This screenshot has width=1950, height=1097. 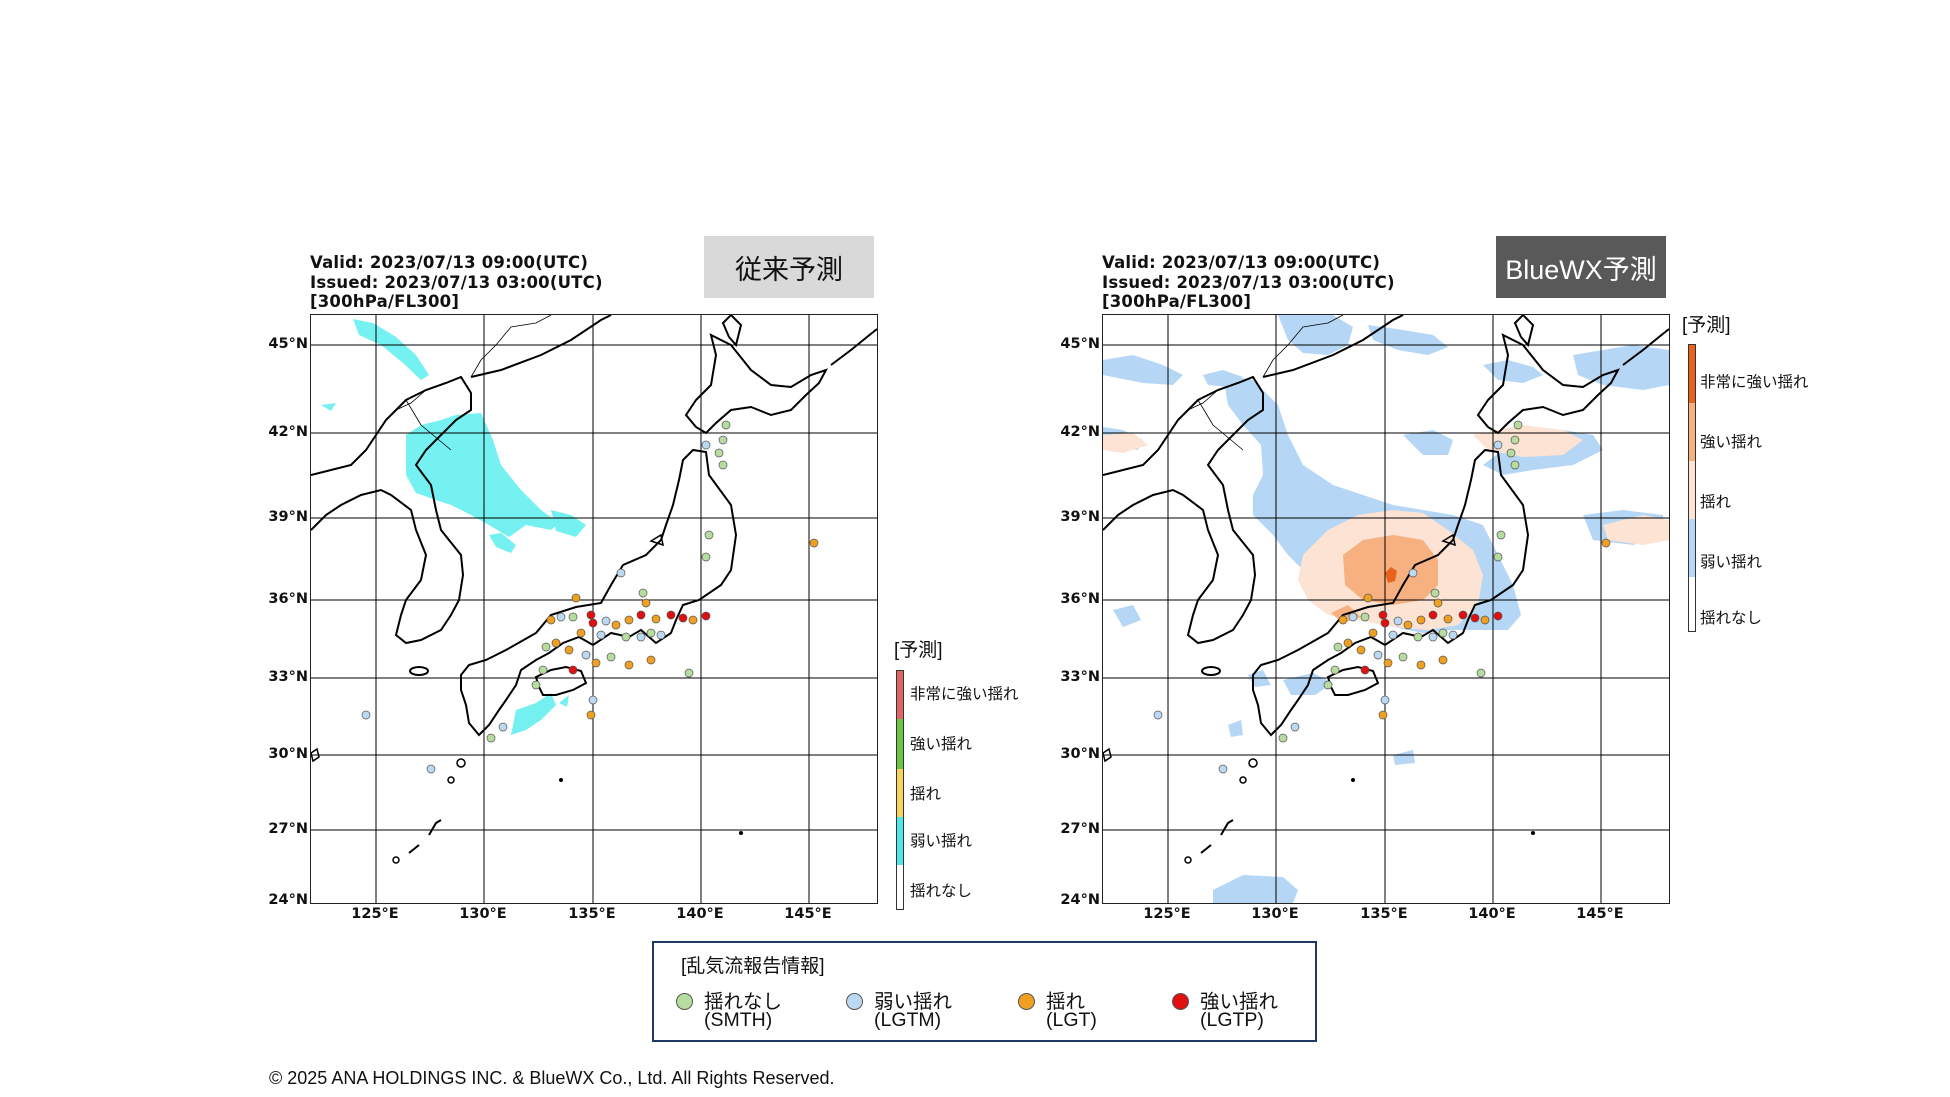 What do you see at coordinates (1071, 1020) in the screenshot?
I see `report-code: (LGT)` at bounding box center [1071, 1020].